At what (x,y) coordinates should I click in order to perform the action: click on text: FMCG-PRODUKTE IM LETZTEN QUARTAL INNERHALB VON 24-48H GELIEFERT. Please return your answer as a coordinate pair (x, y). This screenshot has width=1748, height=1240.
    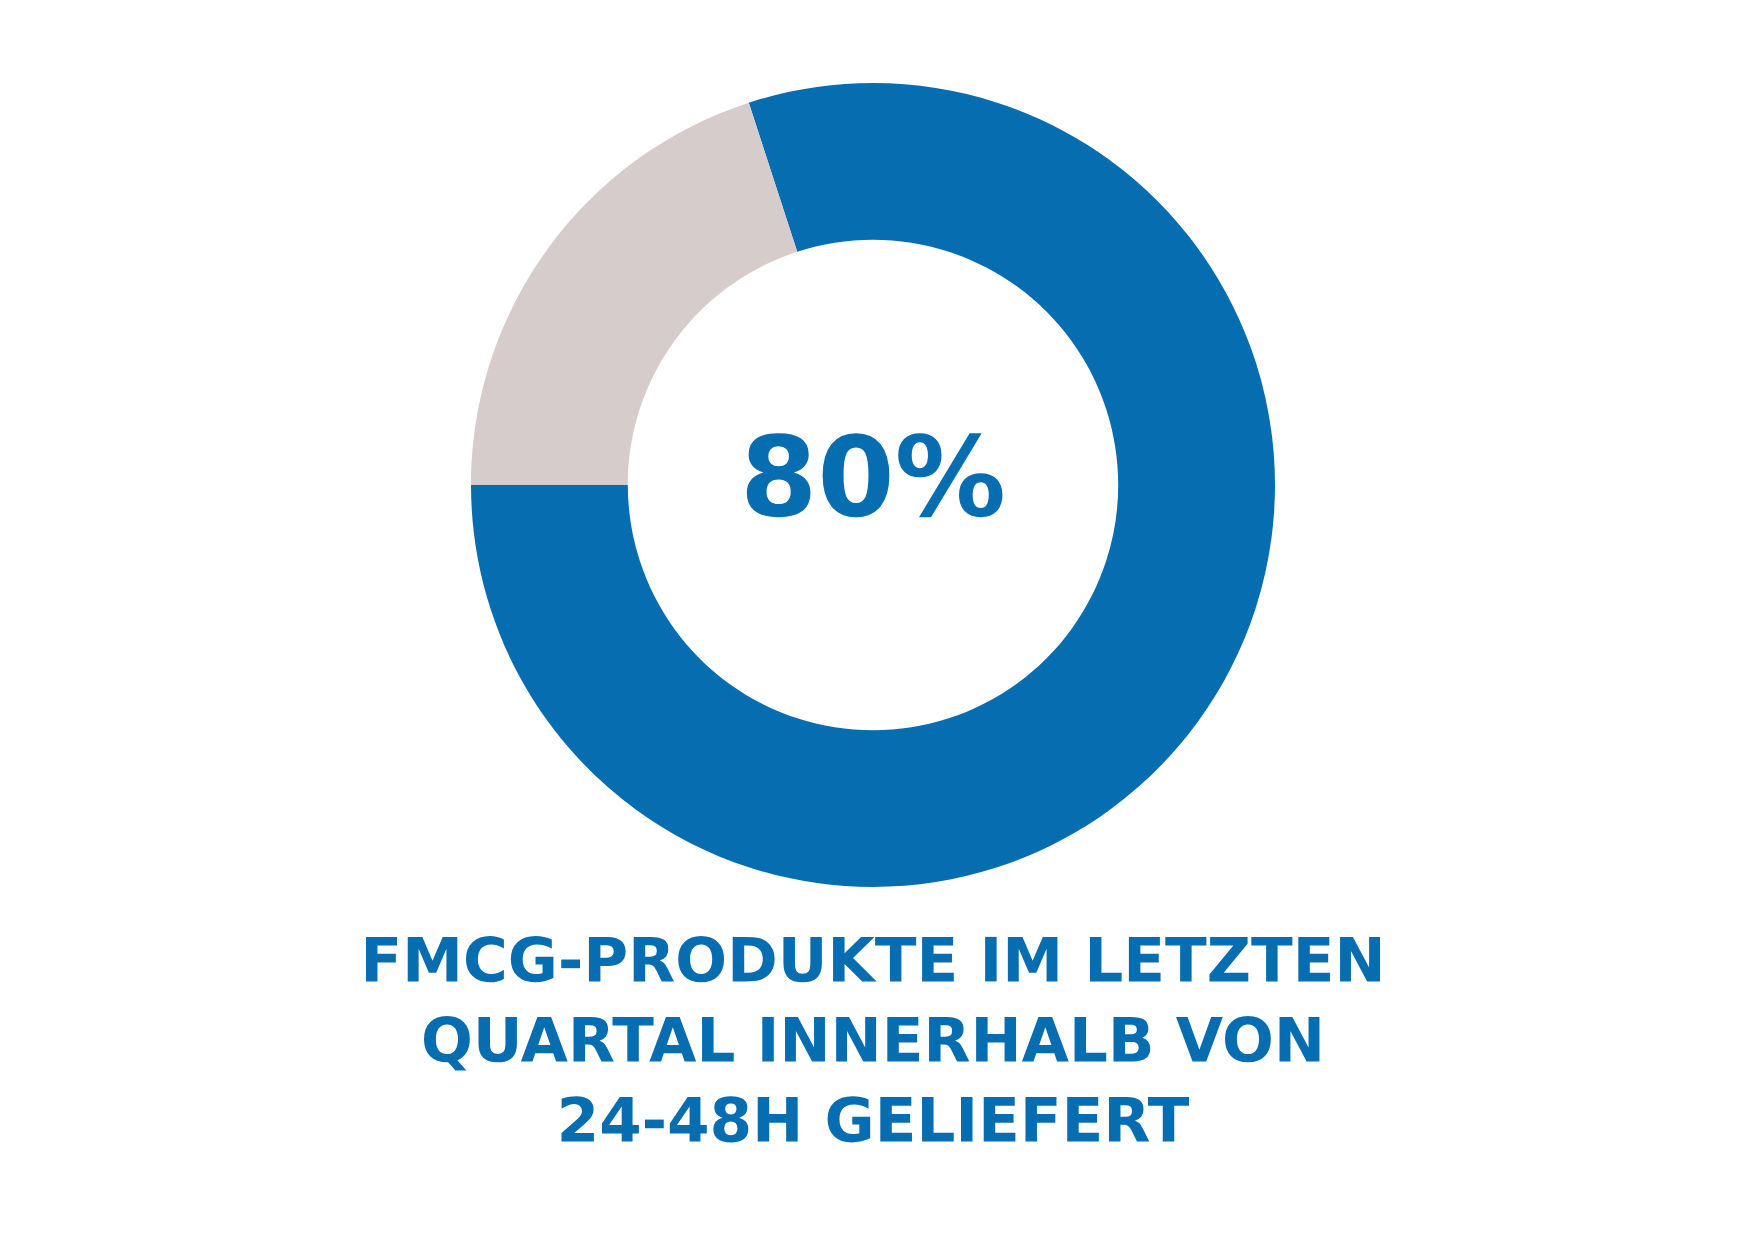
    Looking at the image, I should click on (872, 1039).